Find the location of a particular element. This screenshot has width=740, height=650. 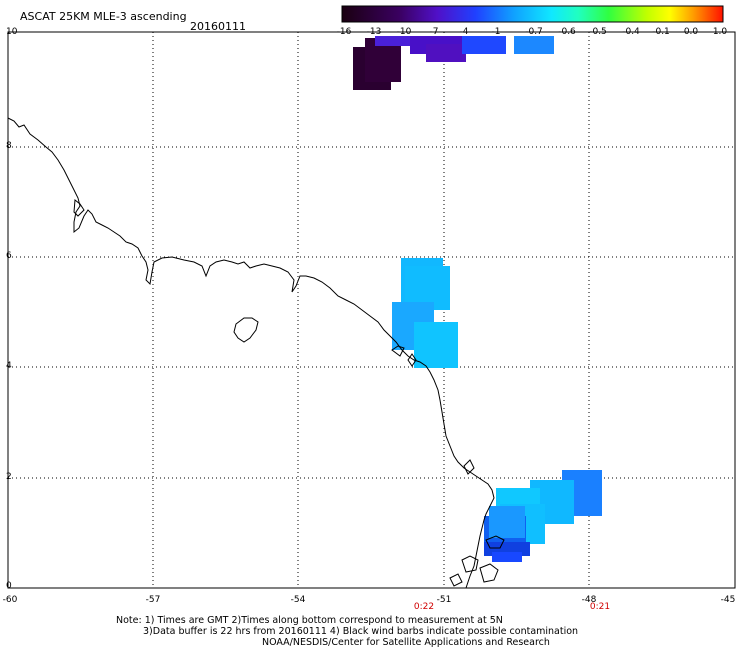

colorbar-label: -16 is located at coordinates (344, 32).